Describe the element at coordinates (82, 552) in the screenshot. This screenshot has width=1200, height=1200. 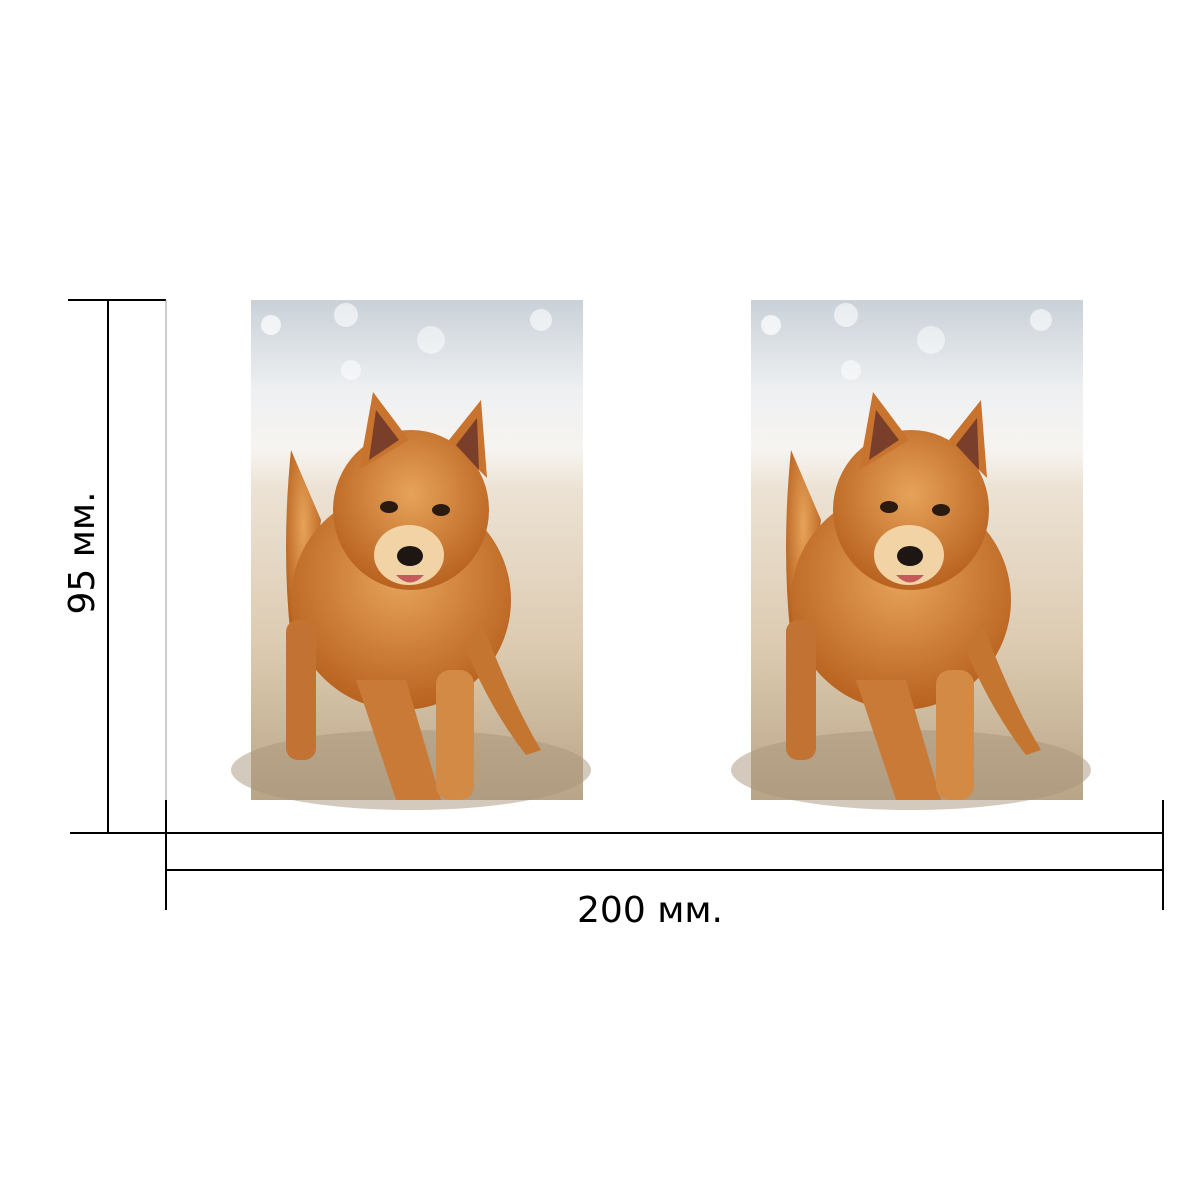
I see `height-label: 95 мм.` at that location.